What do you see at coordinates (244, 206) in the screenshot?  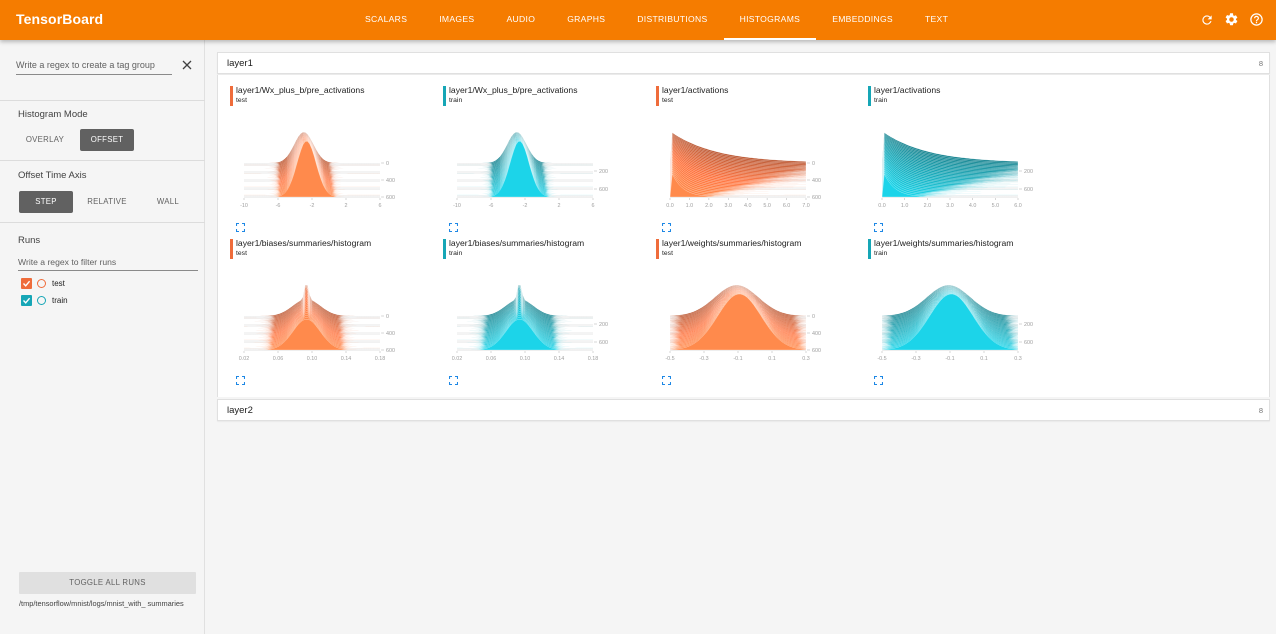 I see `x-tick-label: -10` at bounding box center [244, 206].